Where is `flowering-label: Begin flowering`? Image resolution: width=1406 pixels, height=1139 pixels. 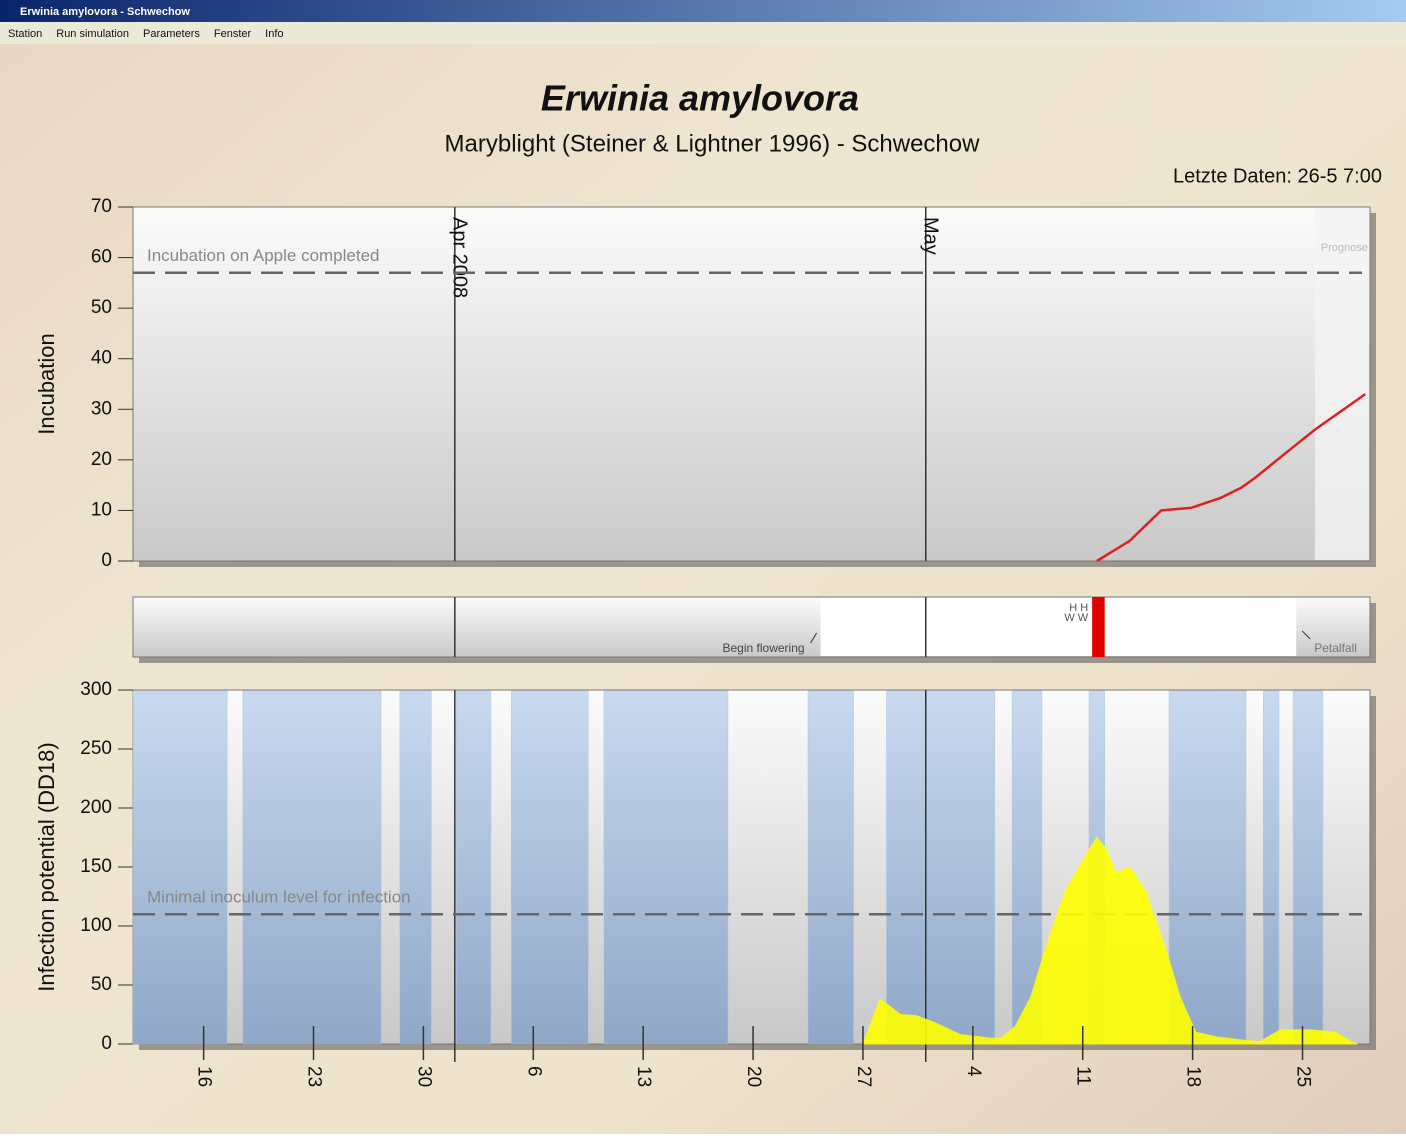 flowering-label: Begin flowering is located at coordinates (764, 648).